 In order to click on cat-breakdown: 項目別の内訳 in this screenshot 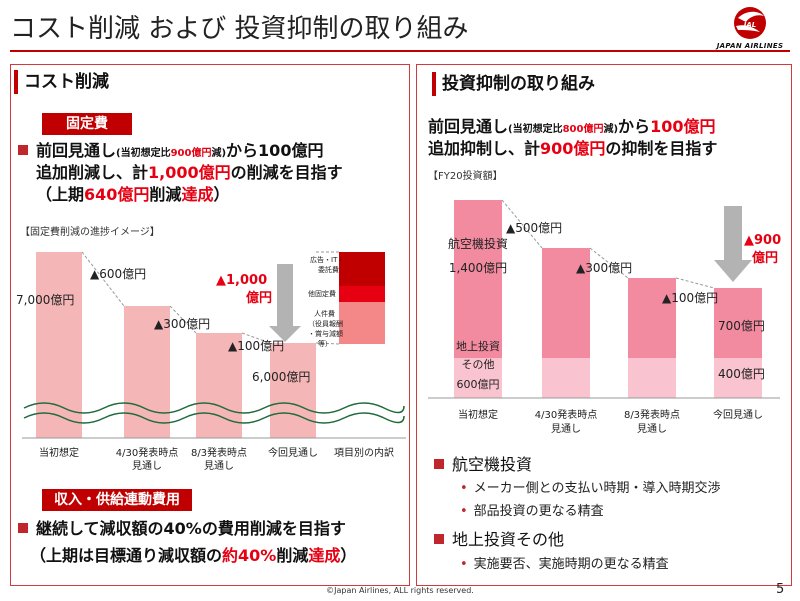, I will do `click(364, 452)`.